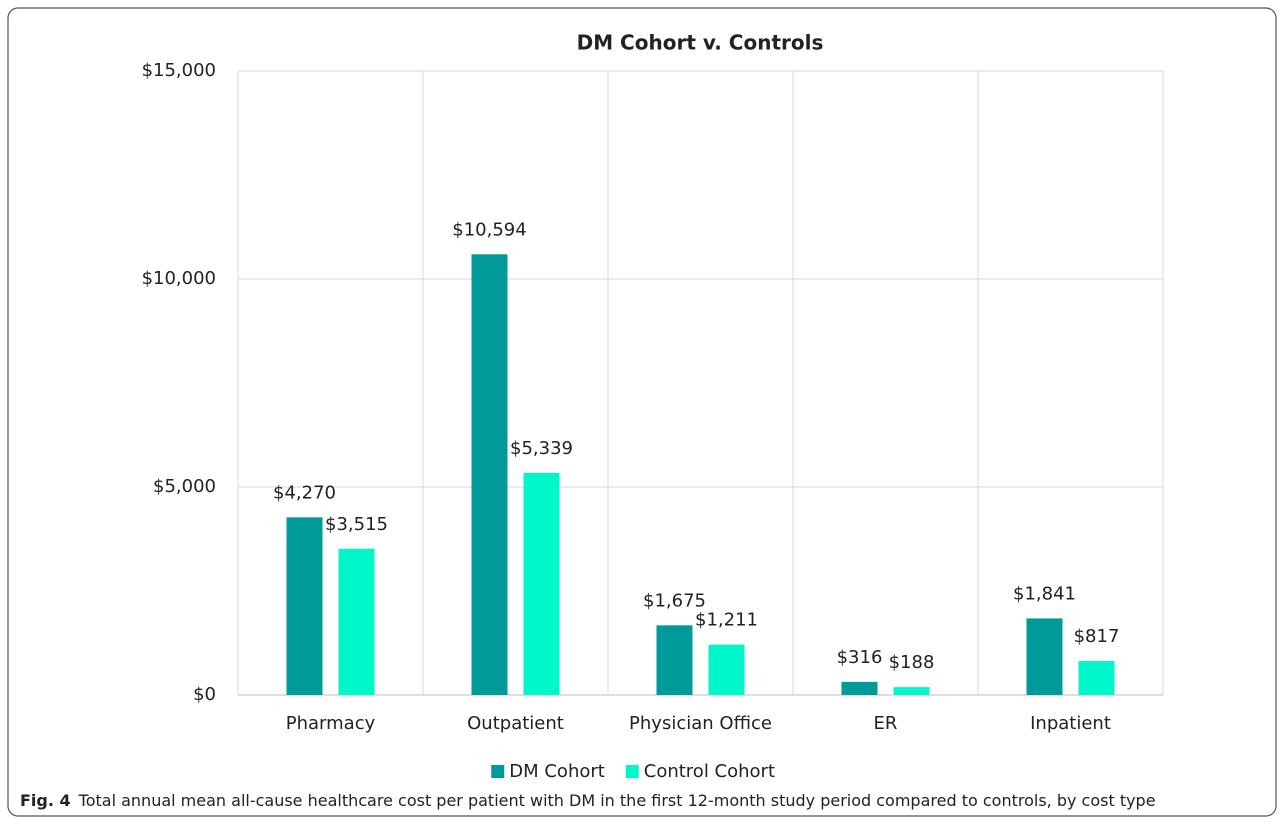 The width and height of the screenshot is (1284, 824). What do you see at coordinates (45, 800) in the screenshot?
I see `caption-label: Fig. 4` at bounding box center [45, 800].